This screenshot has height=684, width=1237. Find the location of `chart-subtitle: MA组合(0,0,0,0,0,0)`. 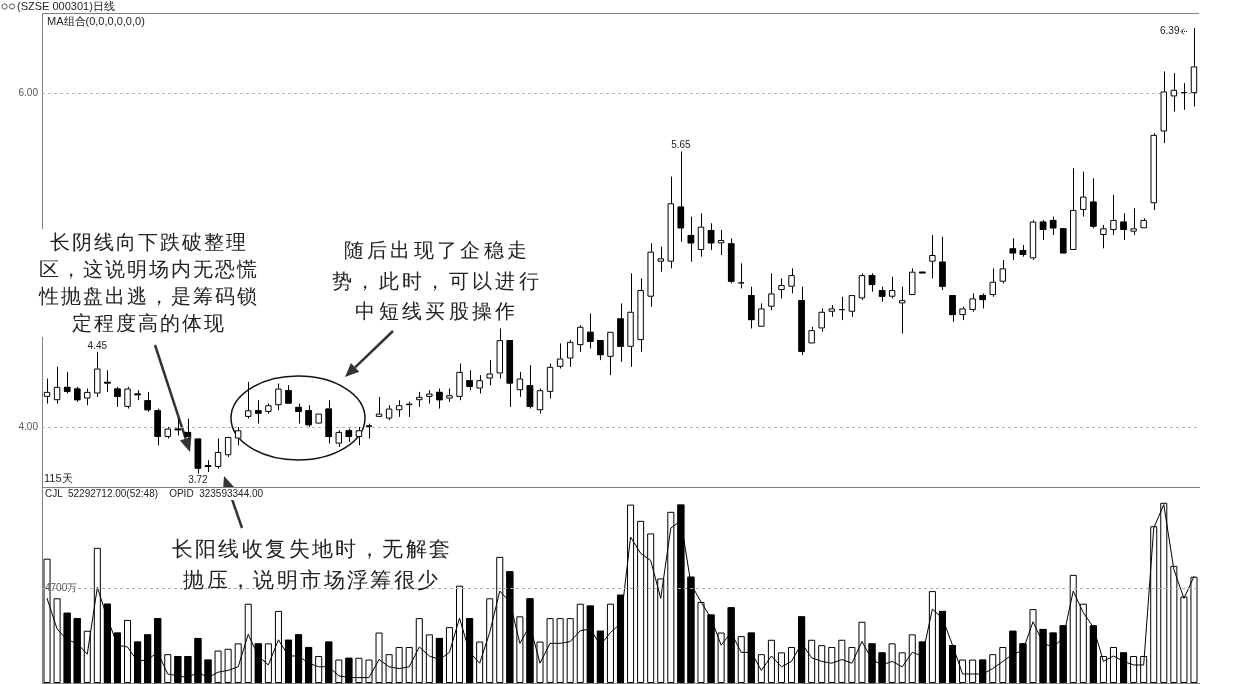

chart-subtitle: MA组合(0,0,0,0,0,0) is located at coordinates (96, 21).